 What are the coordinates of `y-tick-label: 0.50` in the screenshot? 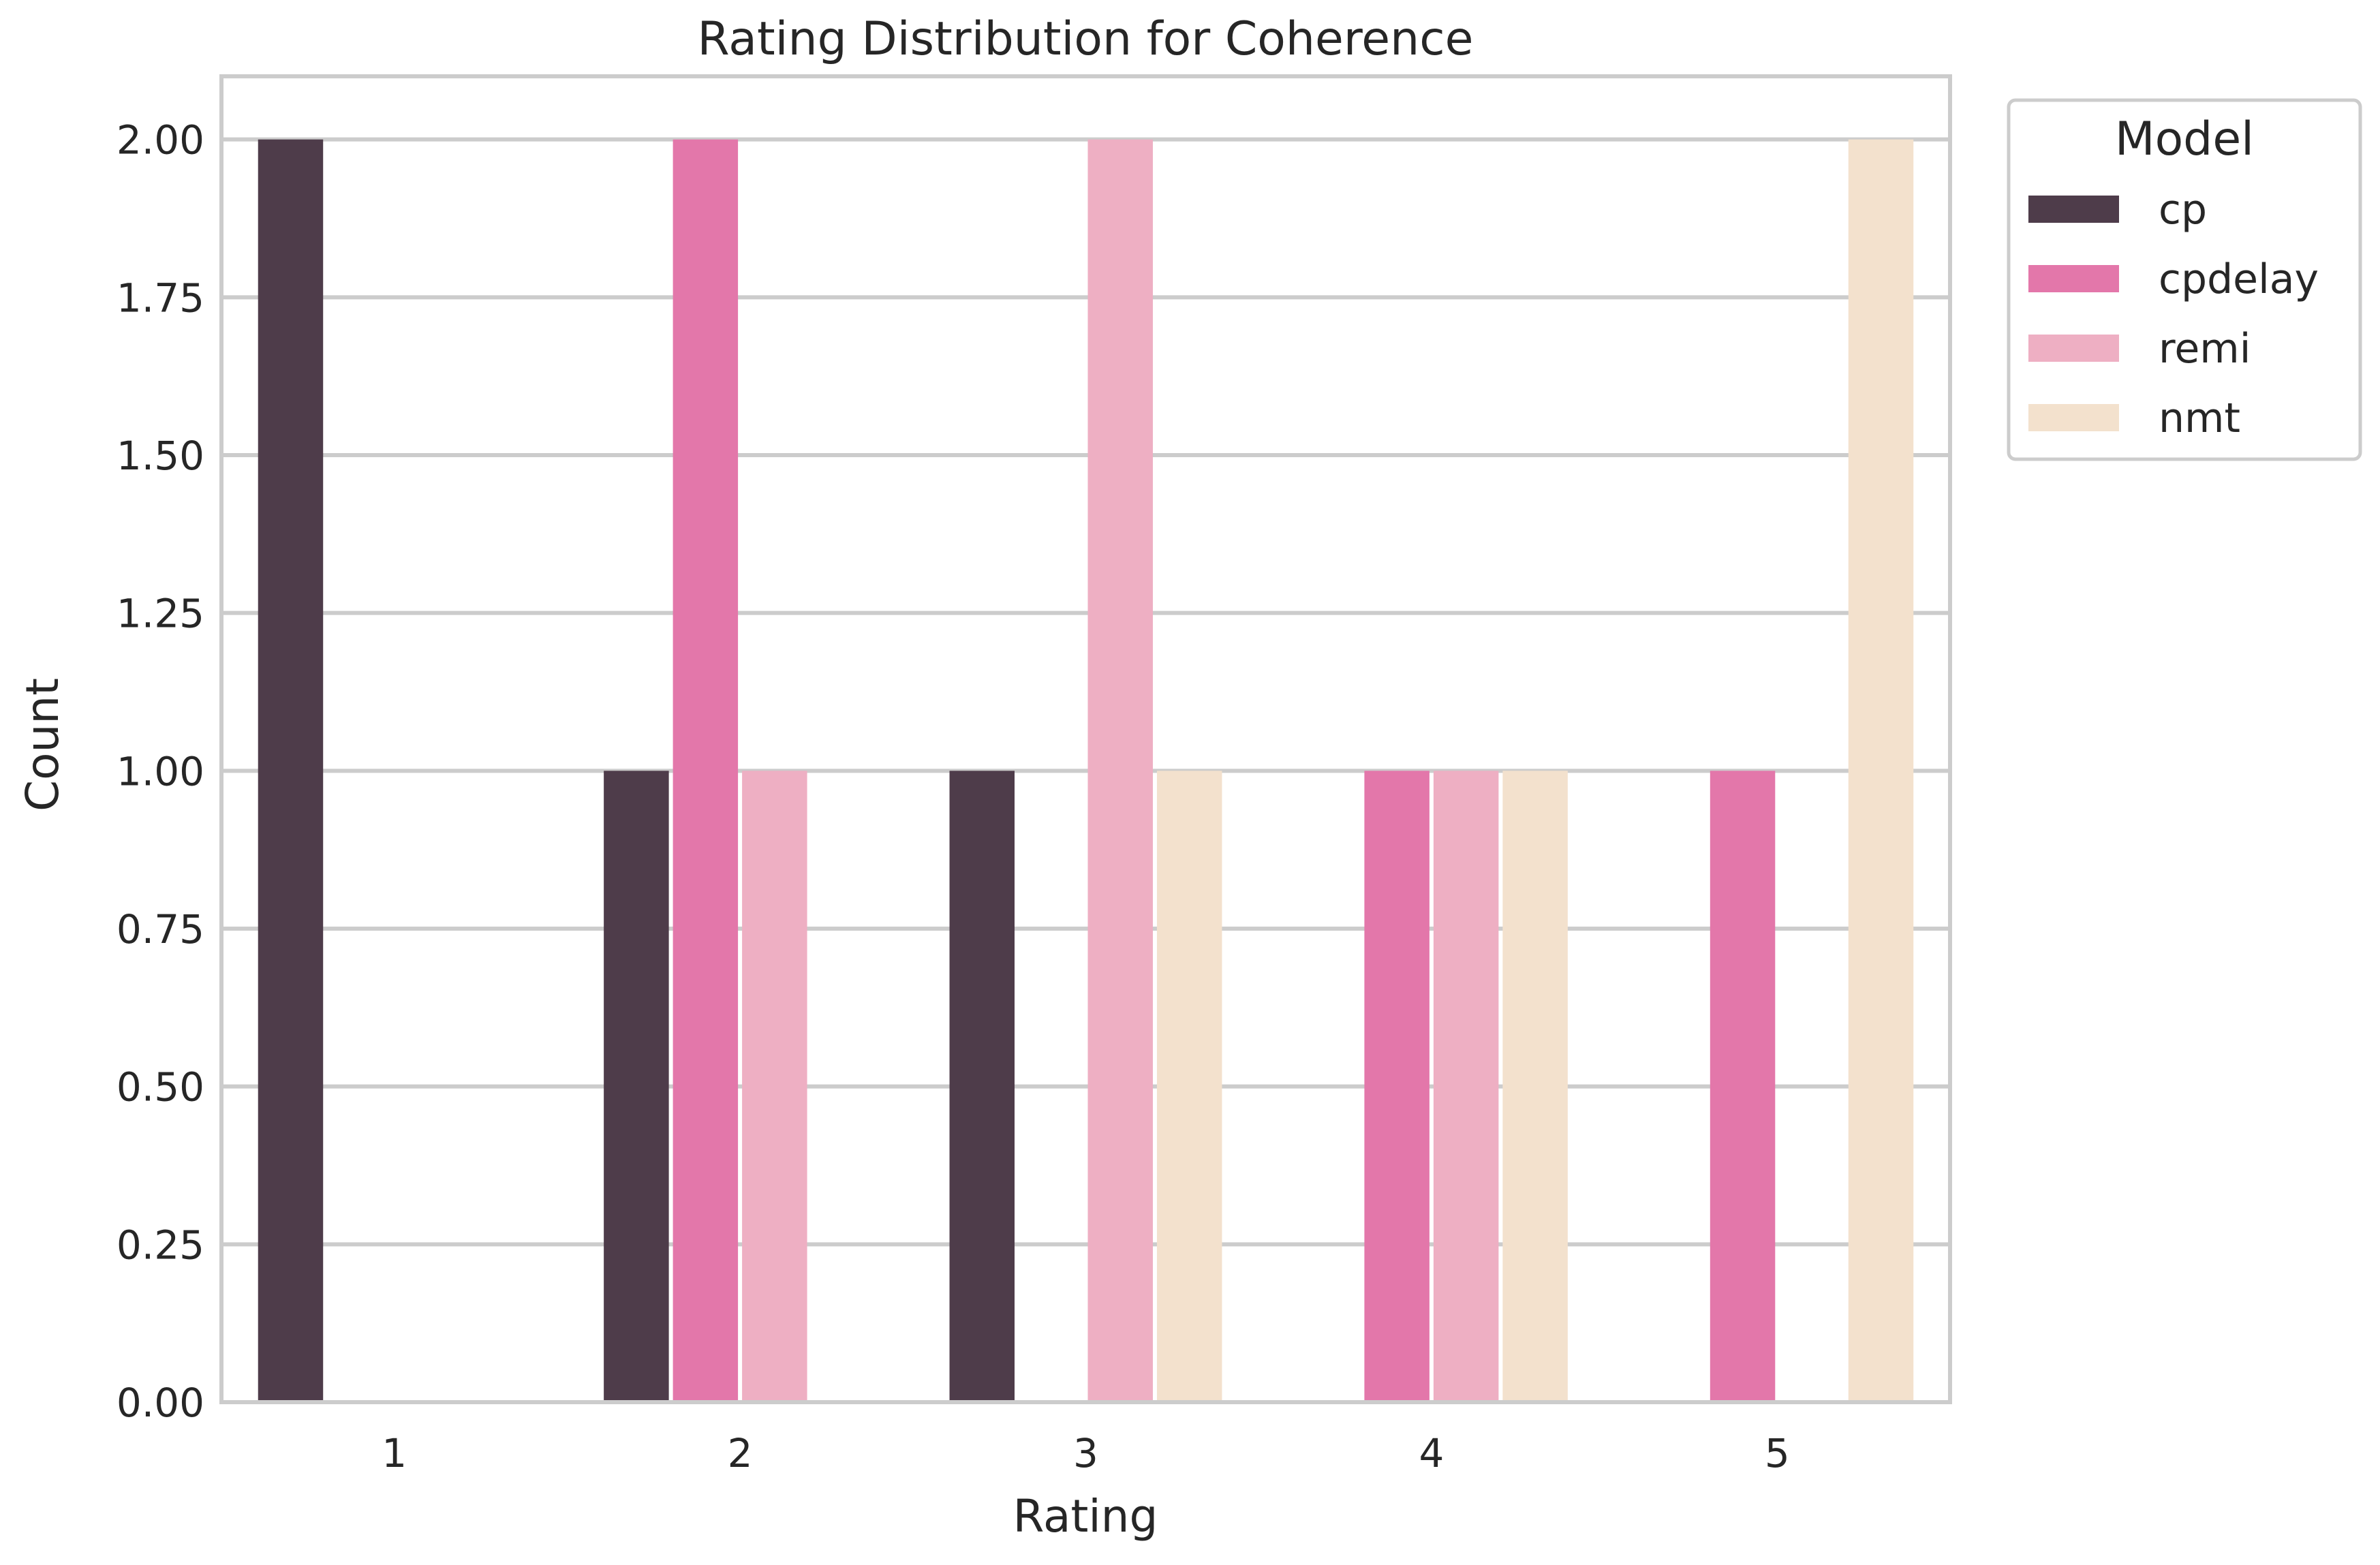 It's located at (160, 1087).